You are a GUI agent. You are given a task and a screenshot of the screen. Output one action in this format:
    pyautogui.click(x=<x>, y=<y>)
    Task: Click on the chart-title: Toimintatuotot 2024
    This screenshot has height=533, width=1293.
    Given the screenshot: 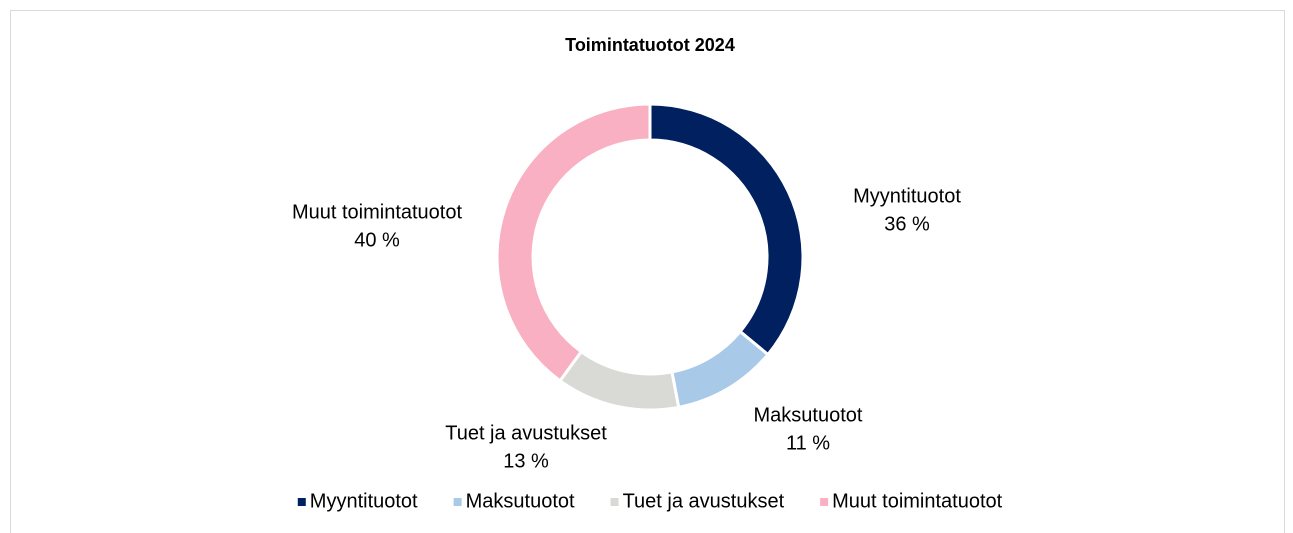 What is the action you would take?
    pyautogui.click(x=650, y=45)
    